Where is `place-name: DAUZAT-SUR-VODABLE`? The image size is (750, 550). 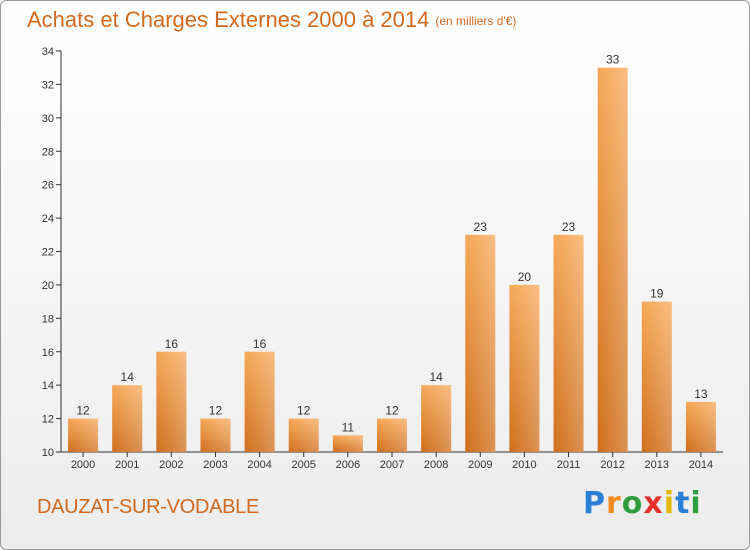
place-name: DAUZAT-SUR-VODABLE is located at coordinates (148, 507).